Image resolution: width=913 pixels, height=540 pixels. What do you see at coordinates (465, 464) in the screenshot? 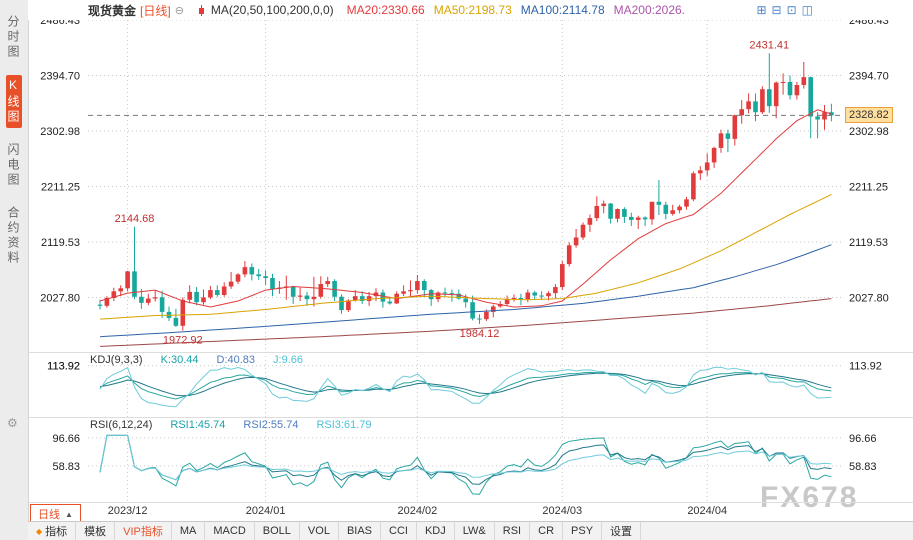
I see `rsi-lines` at bounding box center [465, 464].